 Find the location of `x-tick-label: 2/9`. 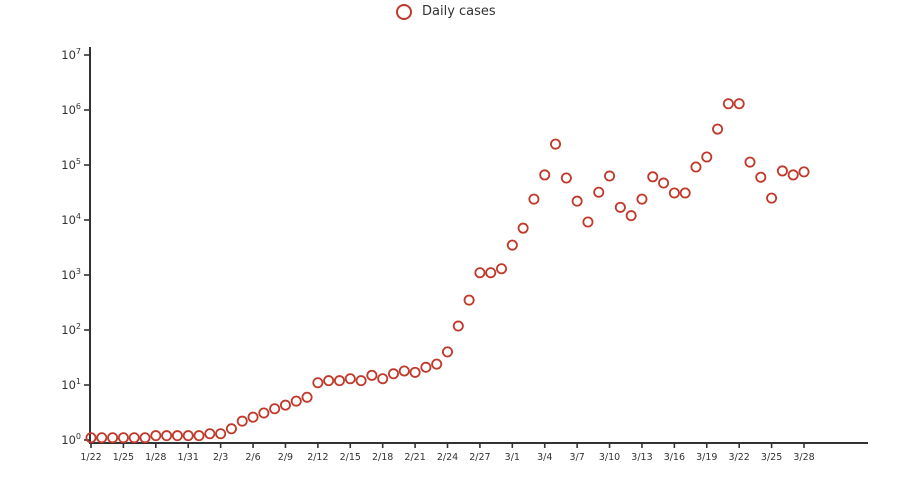

x-tick-label: 2/9 is located at coordinates (285, 457).